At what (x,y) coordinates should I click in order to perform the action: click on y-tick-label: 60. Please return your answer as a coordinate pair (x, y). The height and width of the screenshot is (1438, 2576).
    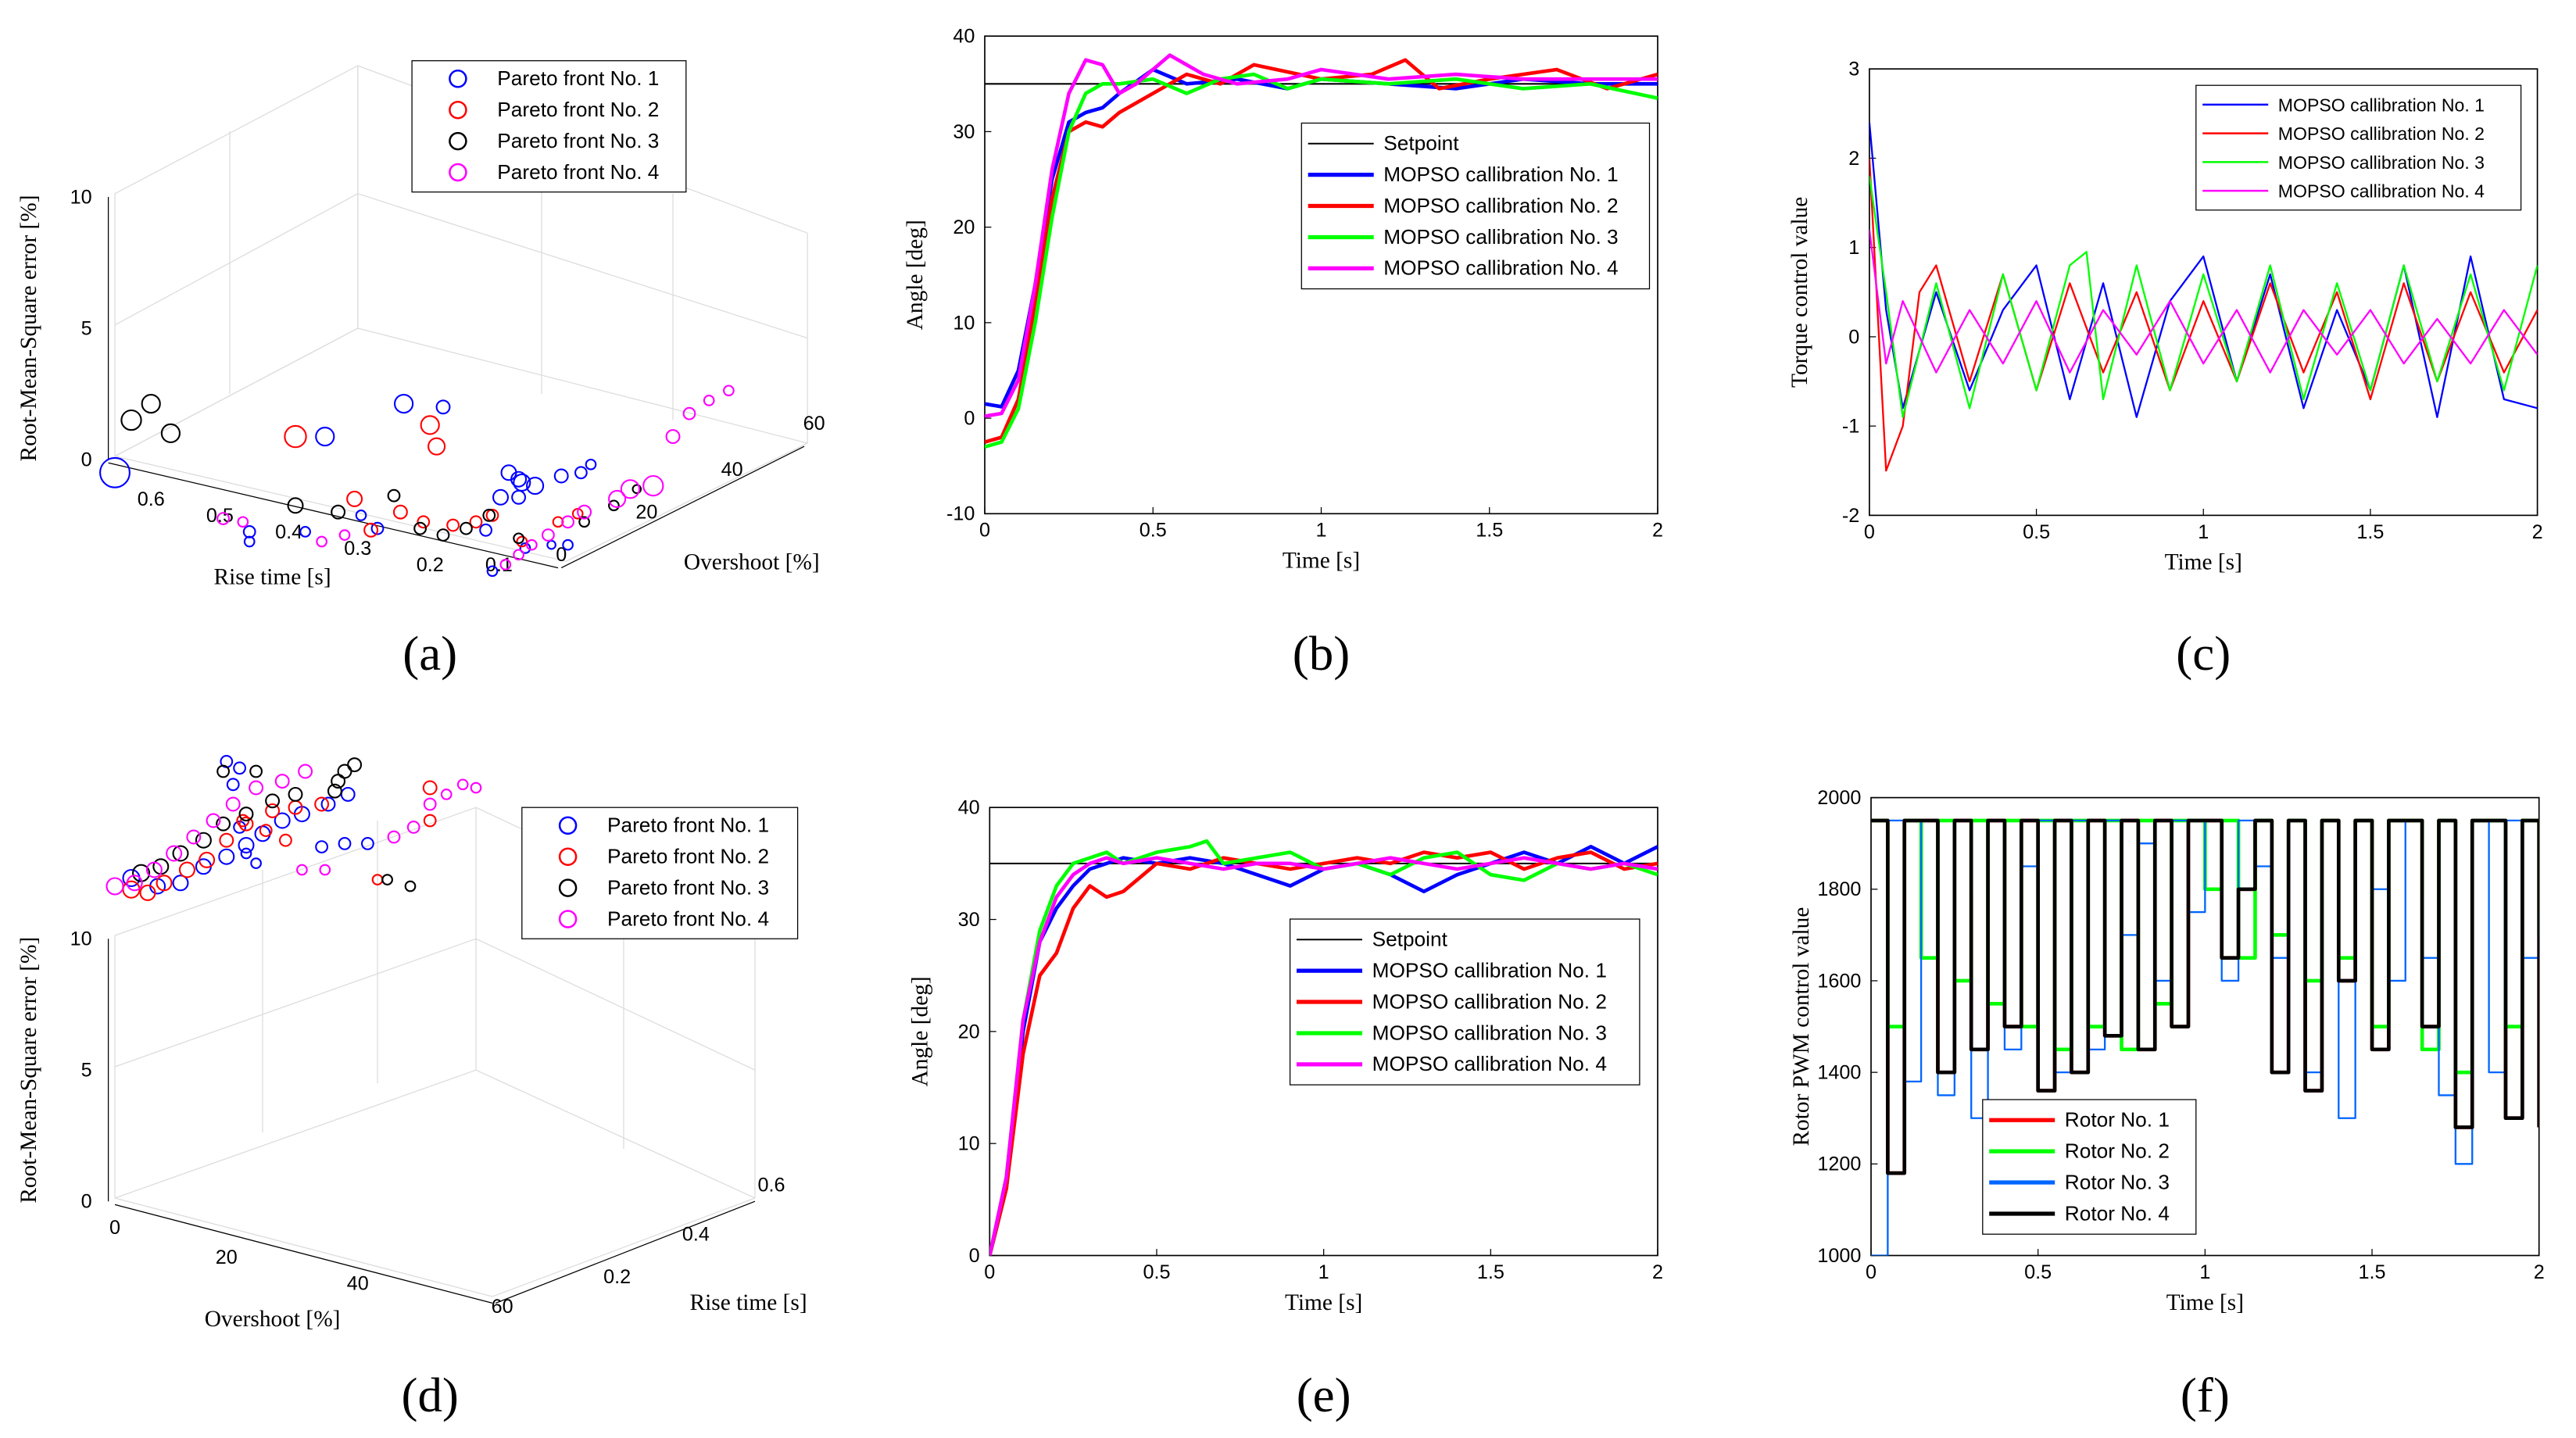
    Looking at the image, I should click on (814, 424).